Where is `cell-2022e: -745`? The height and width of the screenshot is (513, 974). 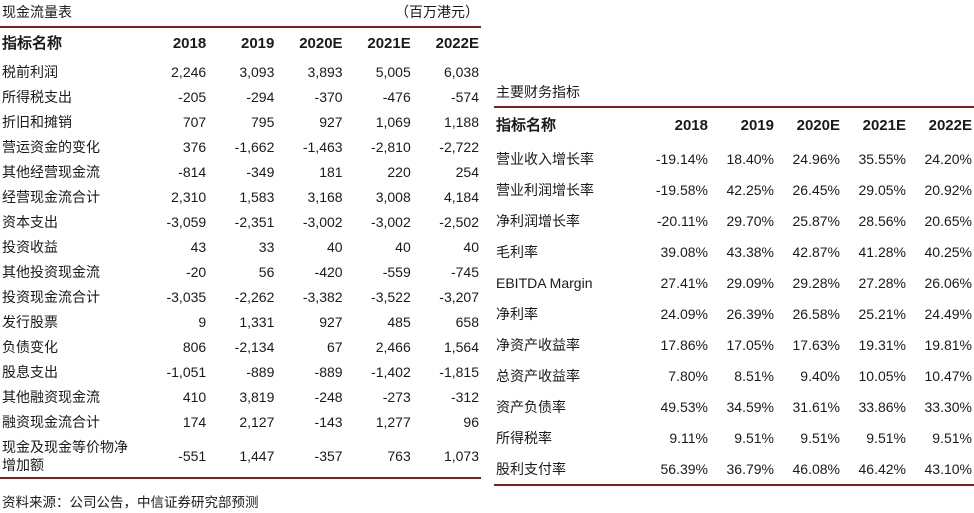 cell-2022e: -745 is located at coordinates (464, 271).